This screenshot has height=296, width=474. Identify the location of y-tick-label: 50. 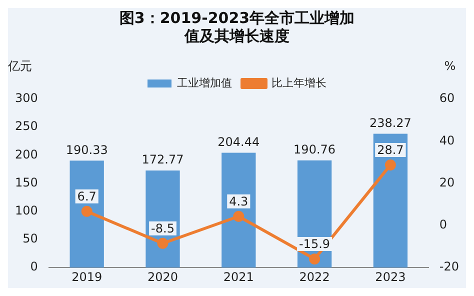
(30, 239).